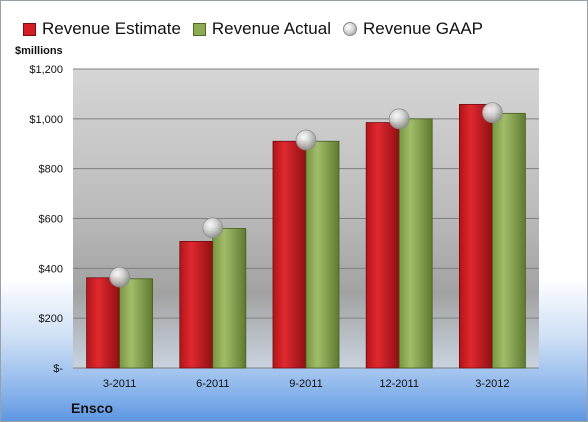  Describe the element at coordinates (51, 170) in the screenshot. I see `y-tick-label: $800` at that location.